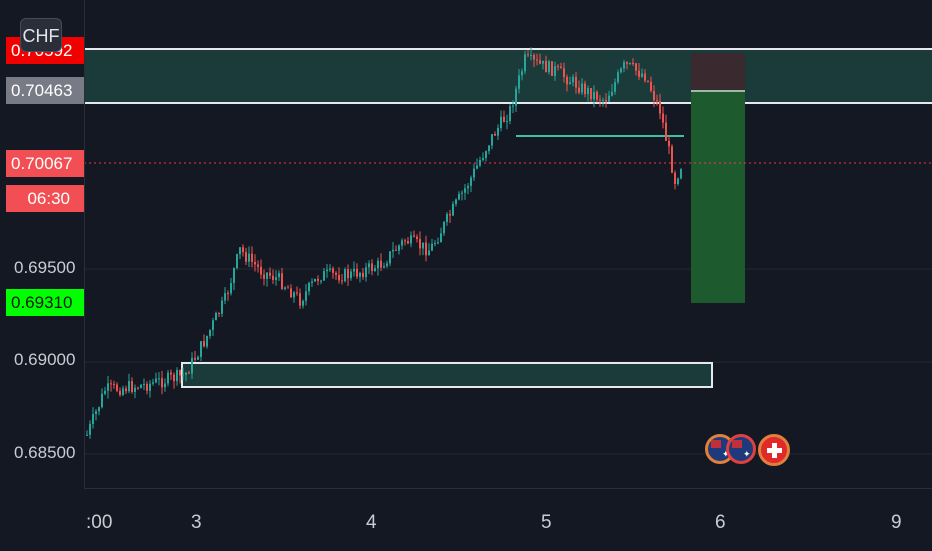 The height and width of the screenshot is (551, 932). Describe the element at coordinates (45, 90) in the screenshot. I see `zone-bottom-price-tag: 0.70463` at that location.